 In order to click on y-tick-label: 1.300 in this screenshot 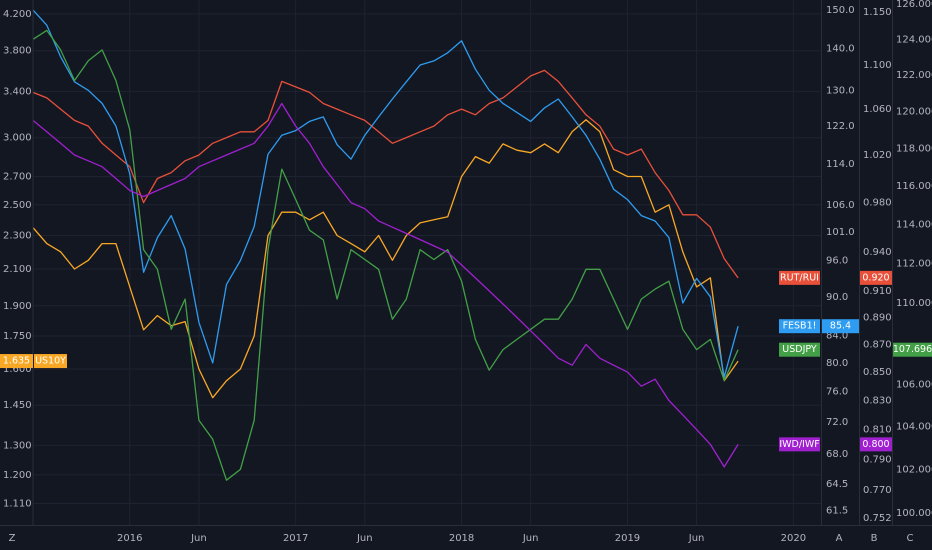, I will do `click(17, 445)`.